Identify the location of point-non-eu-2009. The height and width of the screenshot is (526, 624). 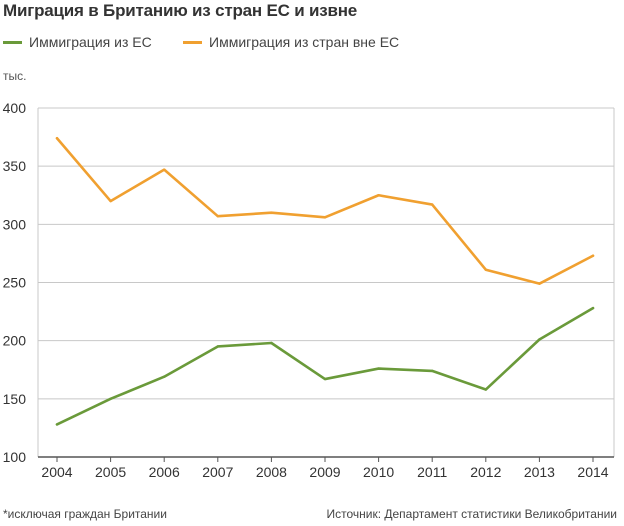
(325, 217).